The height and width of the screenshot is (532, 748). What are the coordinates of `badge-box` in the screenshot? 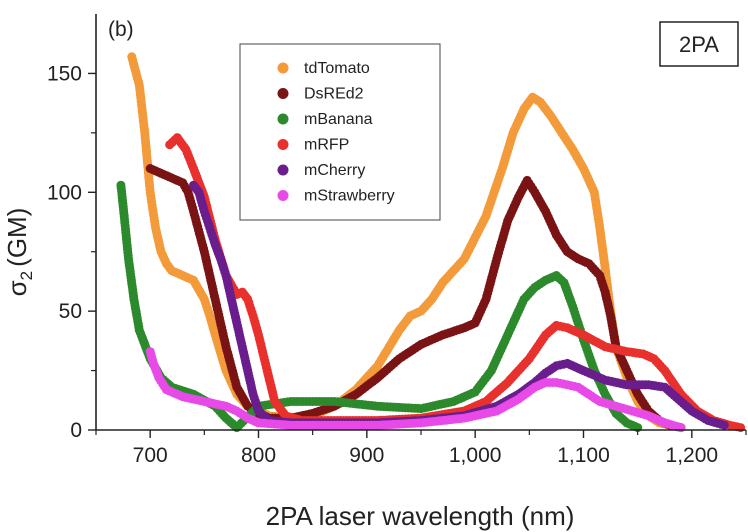 It's located at (699, 44).